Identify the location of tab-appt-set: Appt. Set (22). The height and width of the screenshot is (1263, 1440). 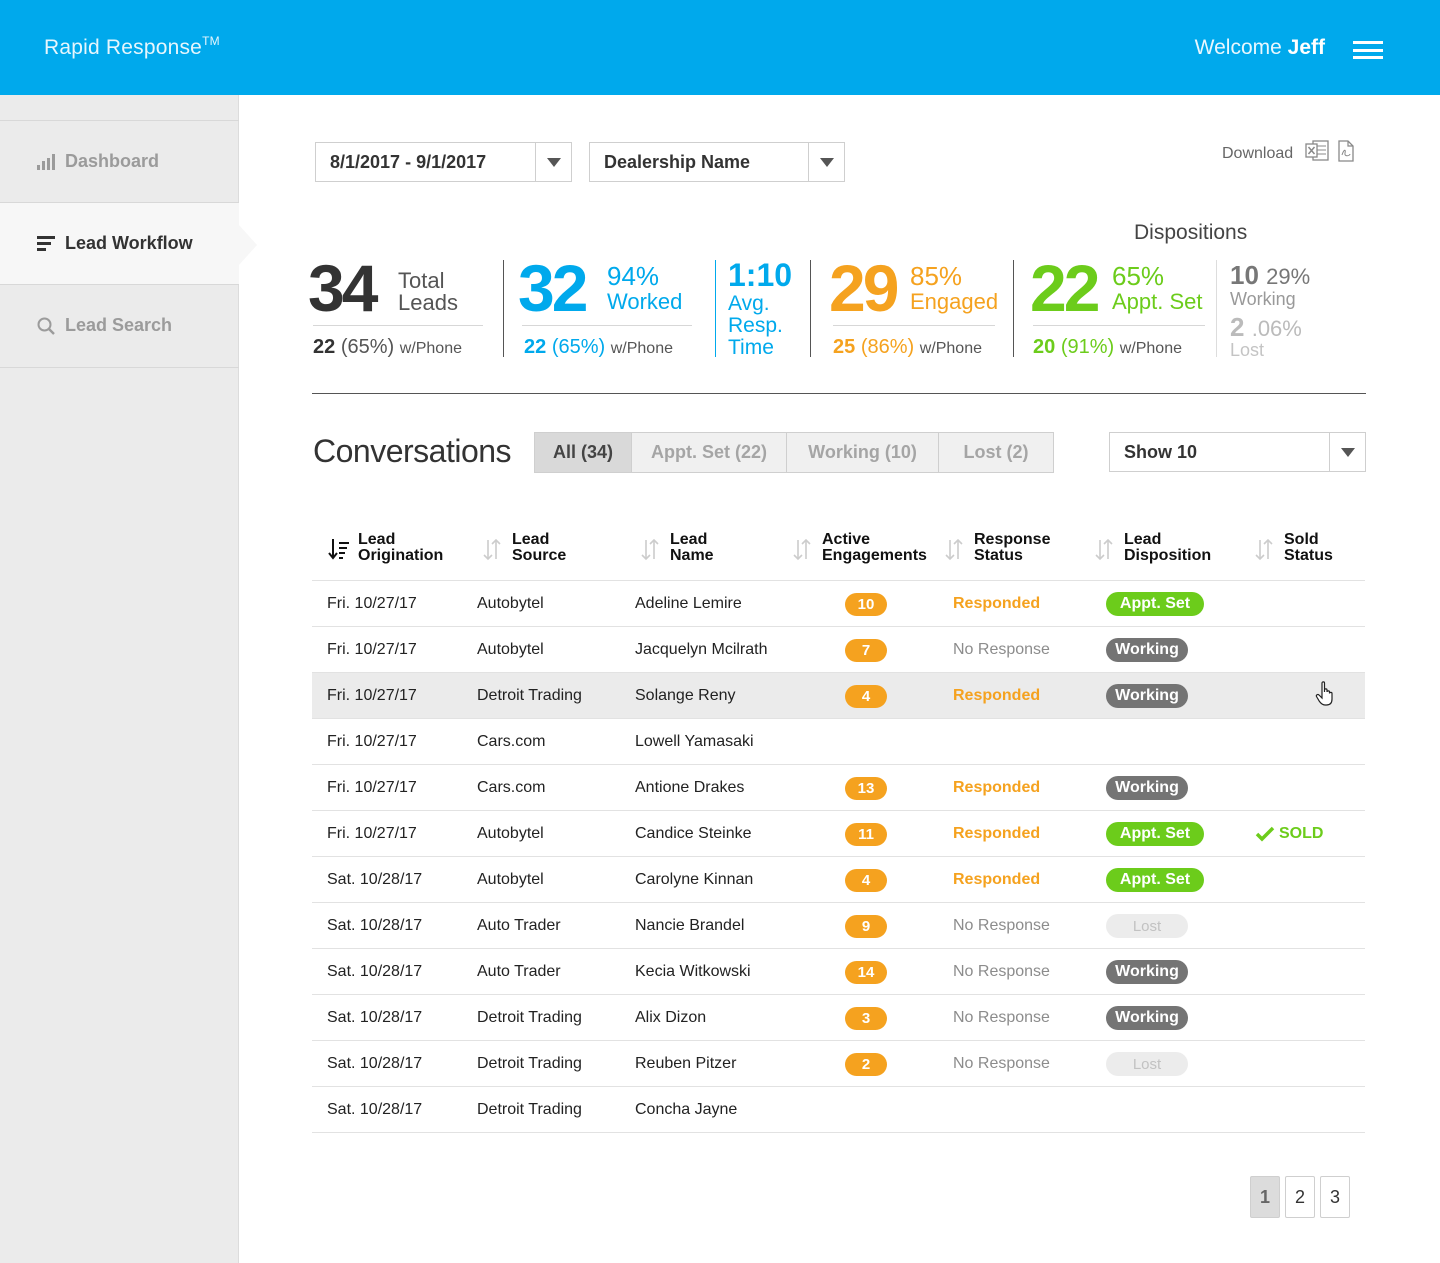
(709, 452).